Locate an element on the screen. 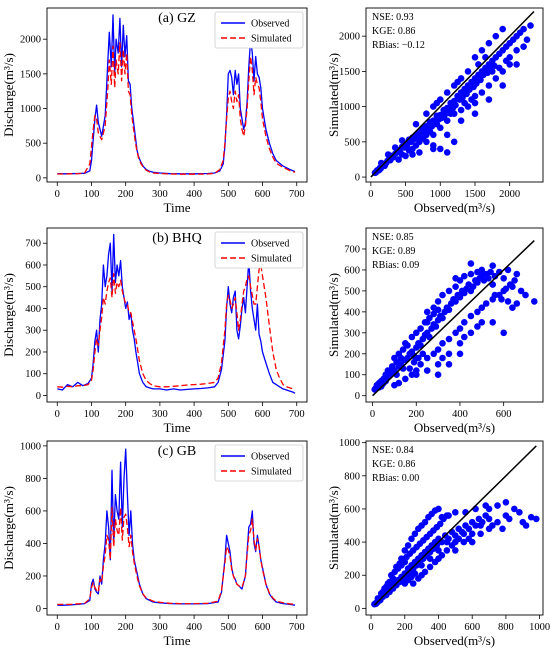 This screenshot has width=550, height=653. x-tick-label: 2000 is located at coordinates (509, 194).